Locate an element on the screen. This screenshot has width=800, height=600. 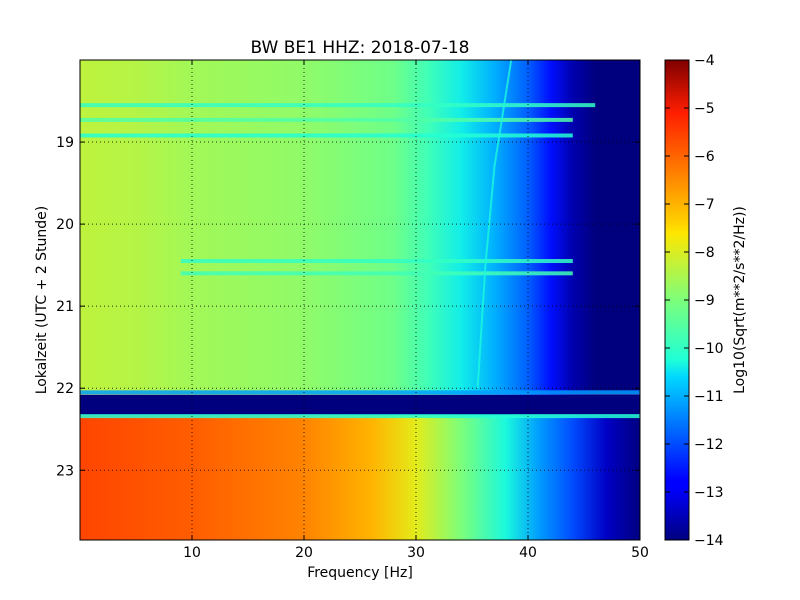
colorbar-tick-label: −10 is located at coordinates (709, 349).